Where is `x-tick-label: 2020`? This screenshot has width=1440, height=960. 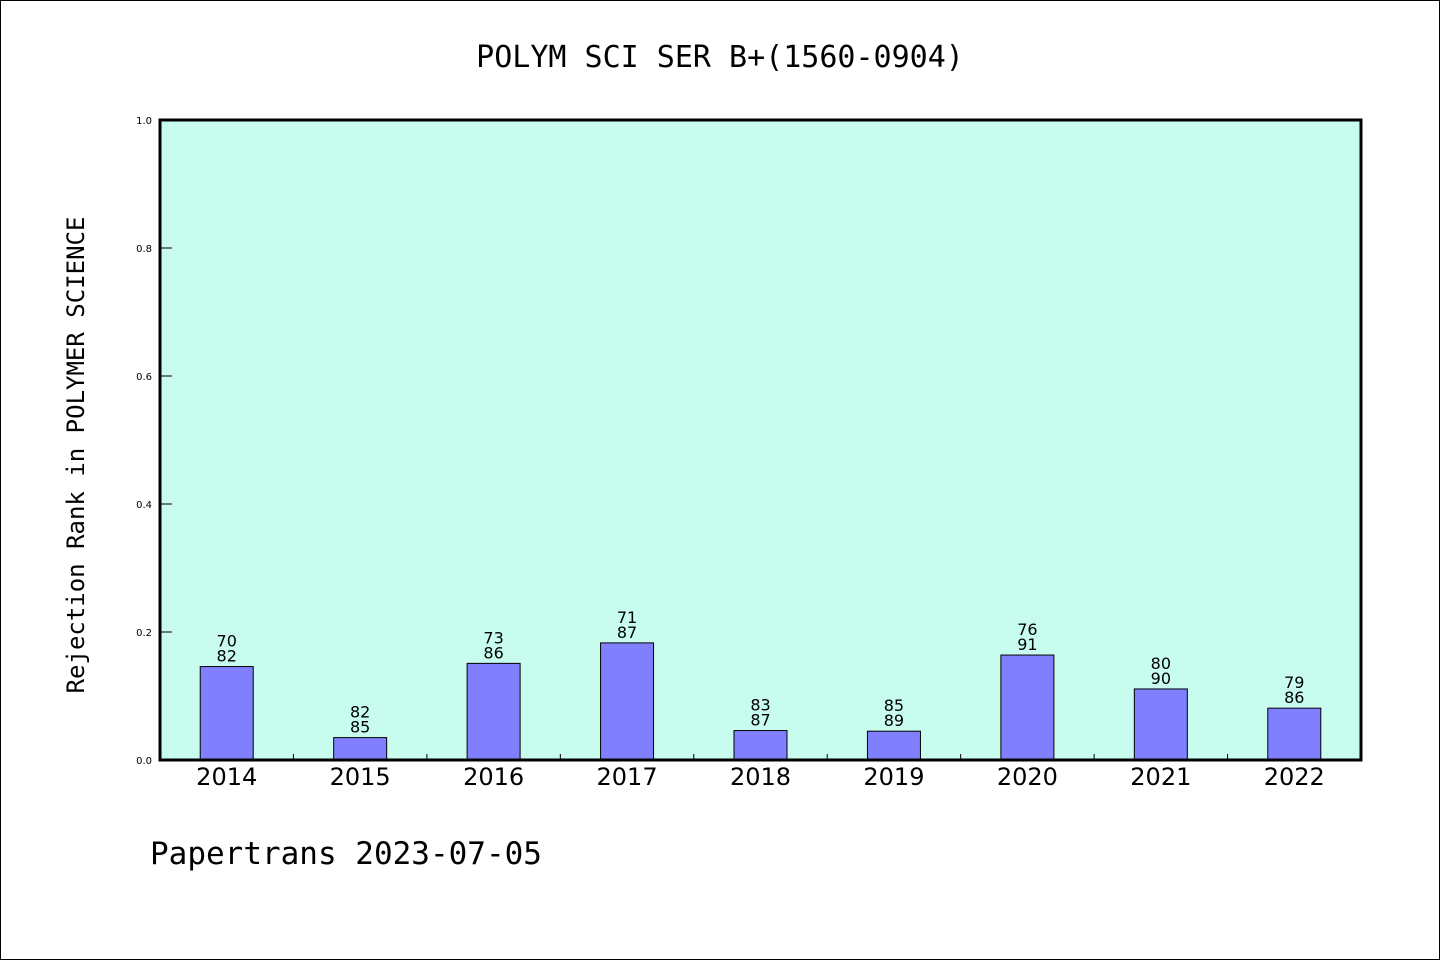
x-tick-label: 2020 is located at coordinates (1027, 777).